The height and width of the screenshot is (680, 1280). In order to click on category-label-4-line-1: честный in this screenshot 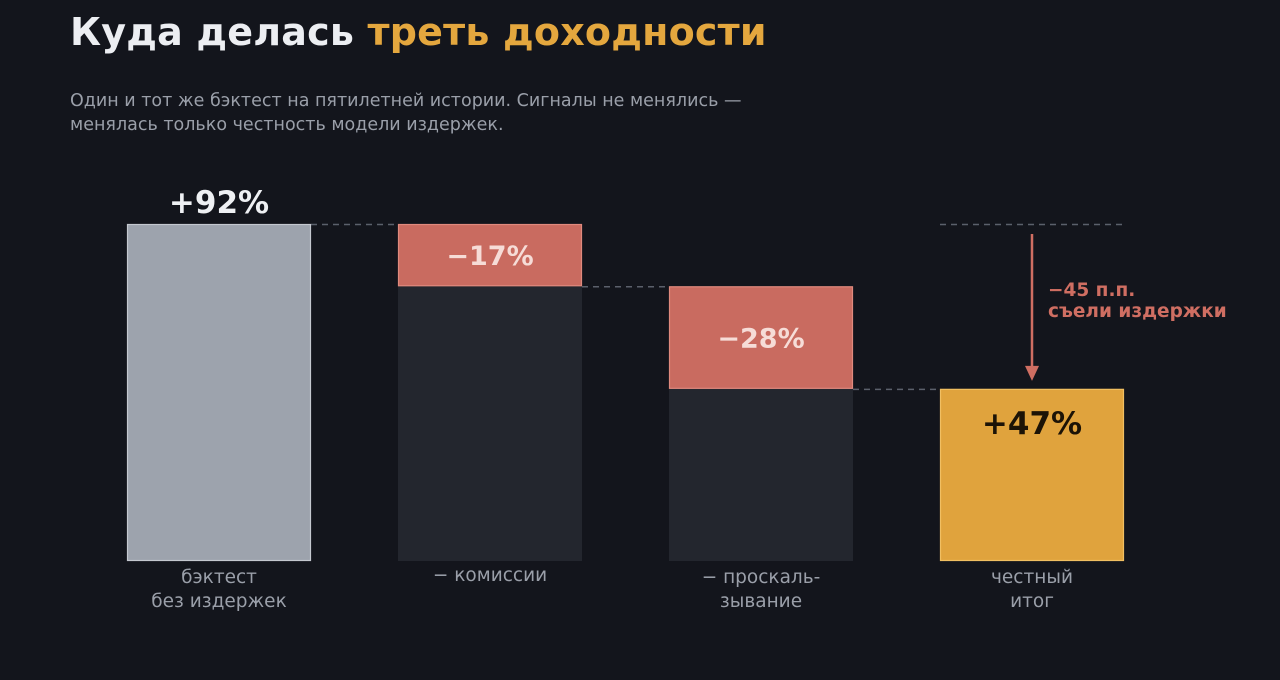, I will do `click(1032, 577)`.